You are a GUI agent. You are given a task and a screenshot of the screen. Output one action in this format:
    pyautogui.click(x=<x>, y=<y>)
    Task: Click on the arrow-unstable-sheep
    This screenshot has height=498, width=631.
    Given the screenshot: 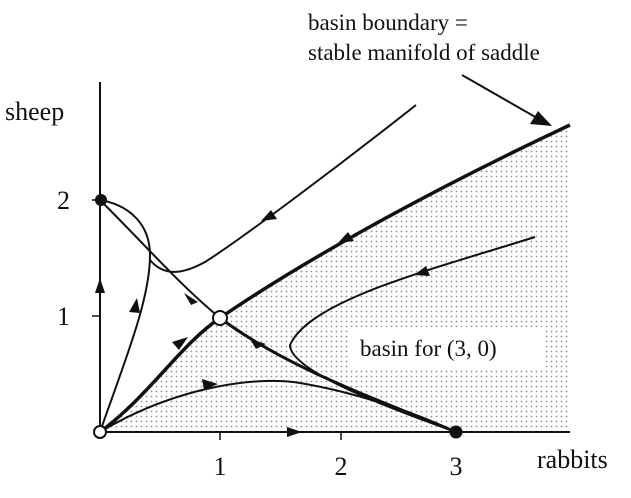 What is the action you would take?
    pyautogui.click(x=191, y=299)
    